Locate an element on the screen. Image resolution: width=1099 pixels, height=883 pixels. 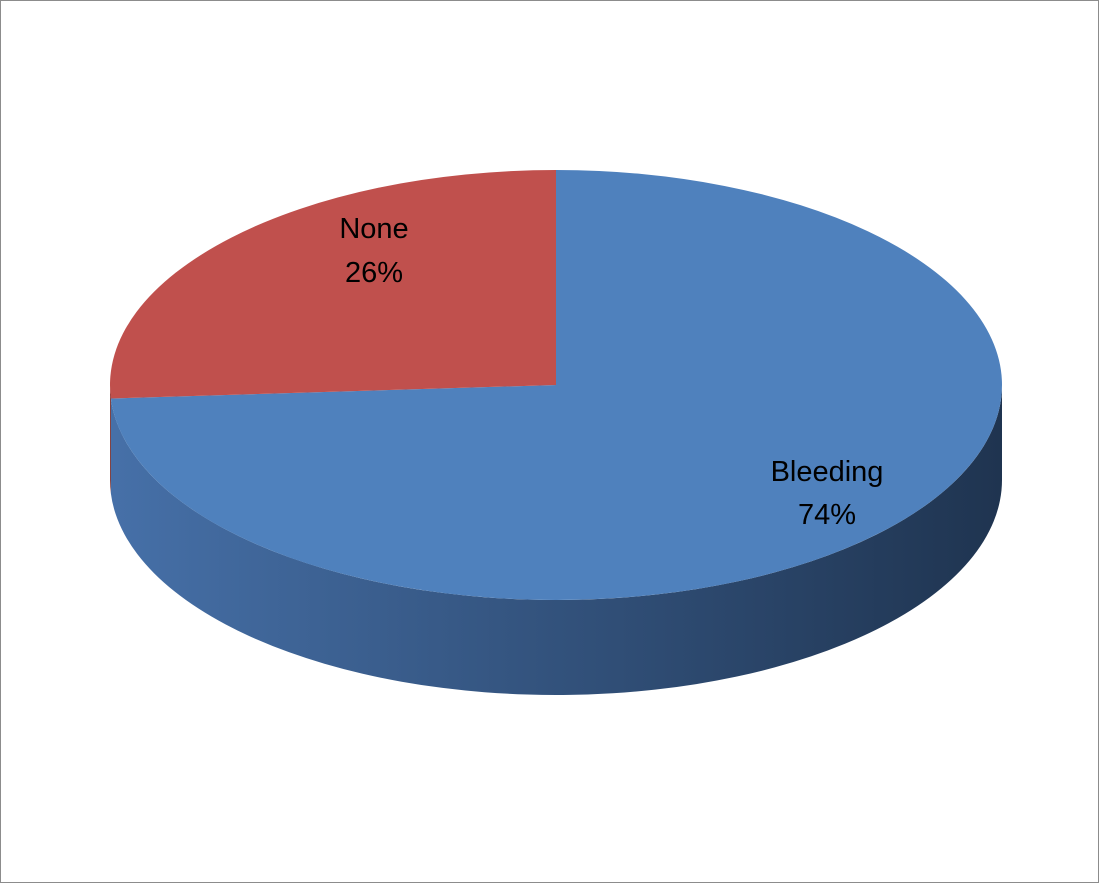
slice-percent-none: 26% is located at coordinates (374, 273).